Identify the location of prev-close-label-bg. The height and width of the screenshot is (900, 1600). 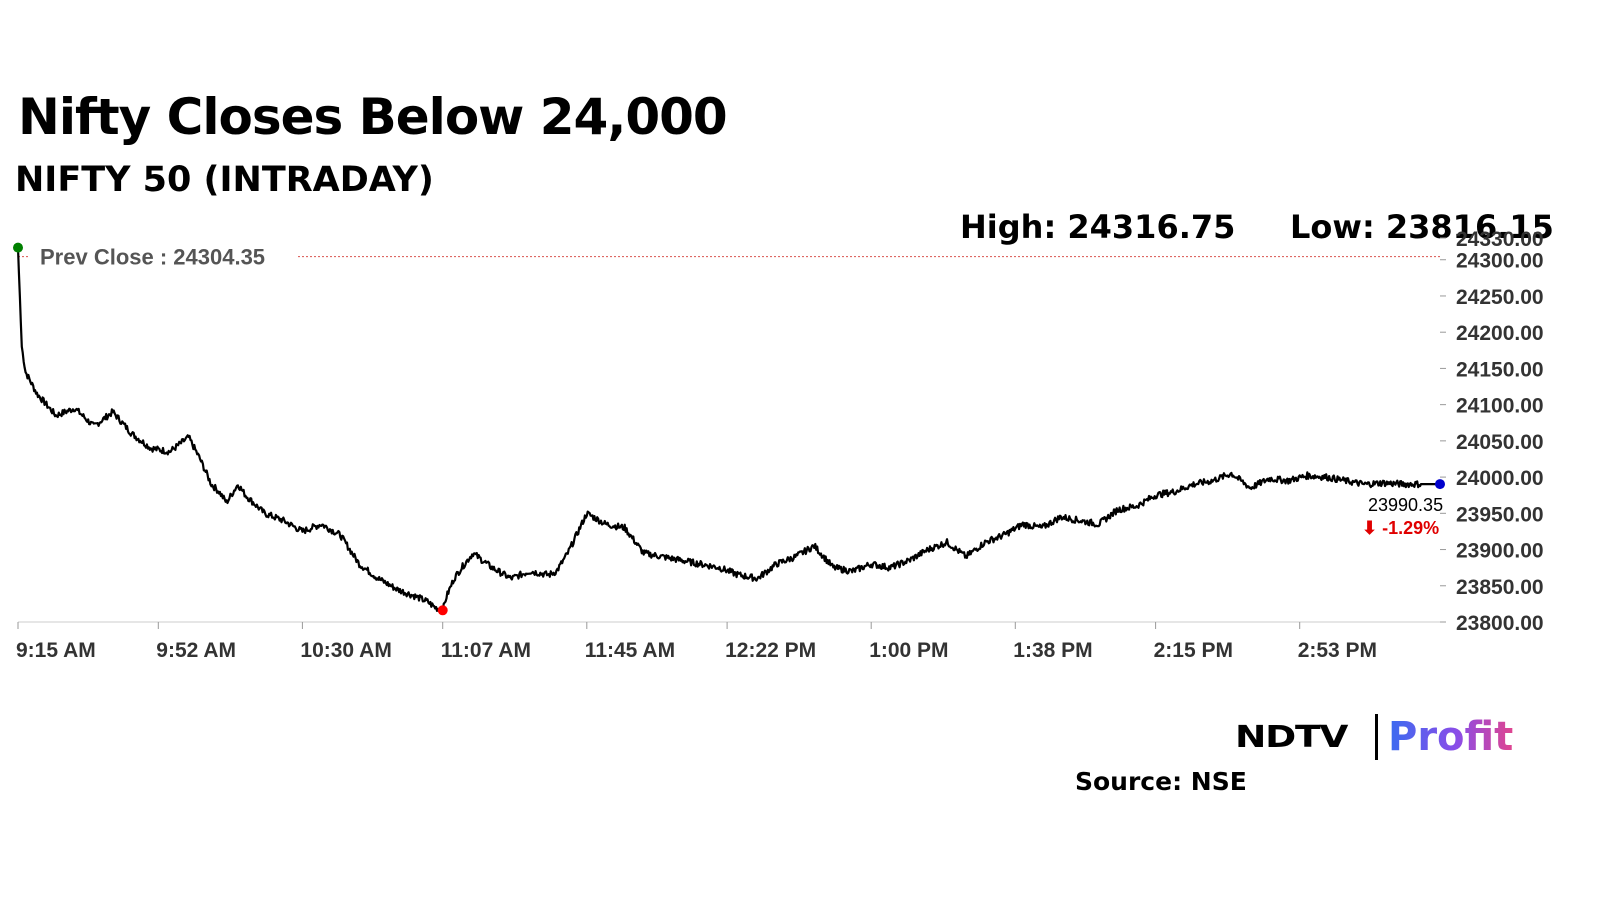
(164, 256).